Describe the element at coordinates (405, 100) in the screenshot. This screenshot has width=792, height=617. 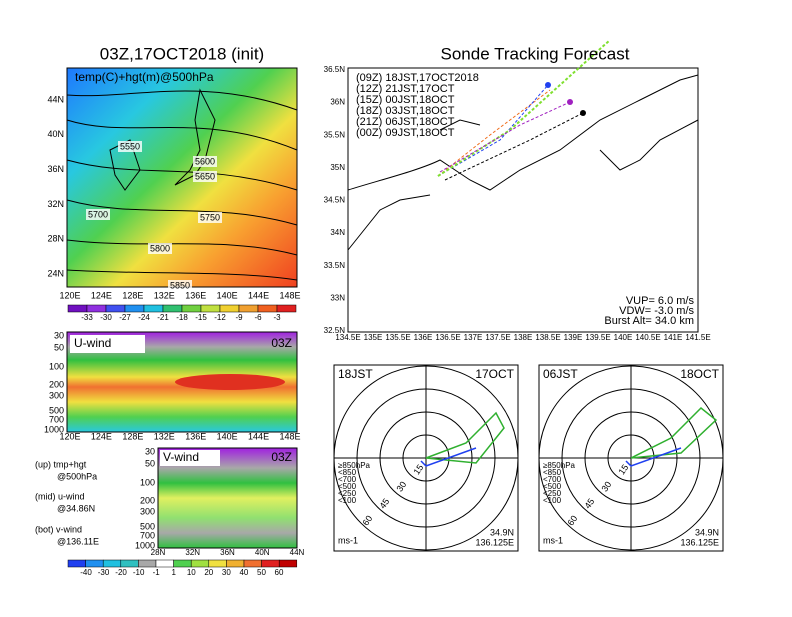
I see `legend-entry: (15Z) 00JST,18OCT` at that location.